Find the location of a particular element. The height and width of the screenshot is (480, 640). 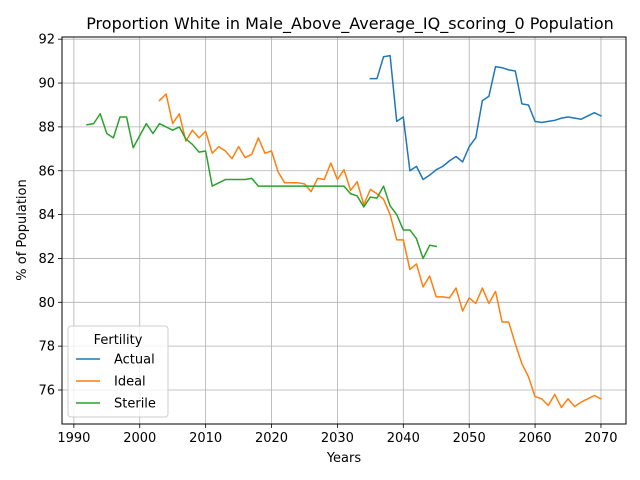

y-tick-label: 92 is located at coordinates (46, 40).